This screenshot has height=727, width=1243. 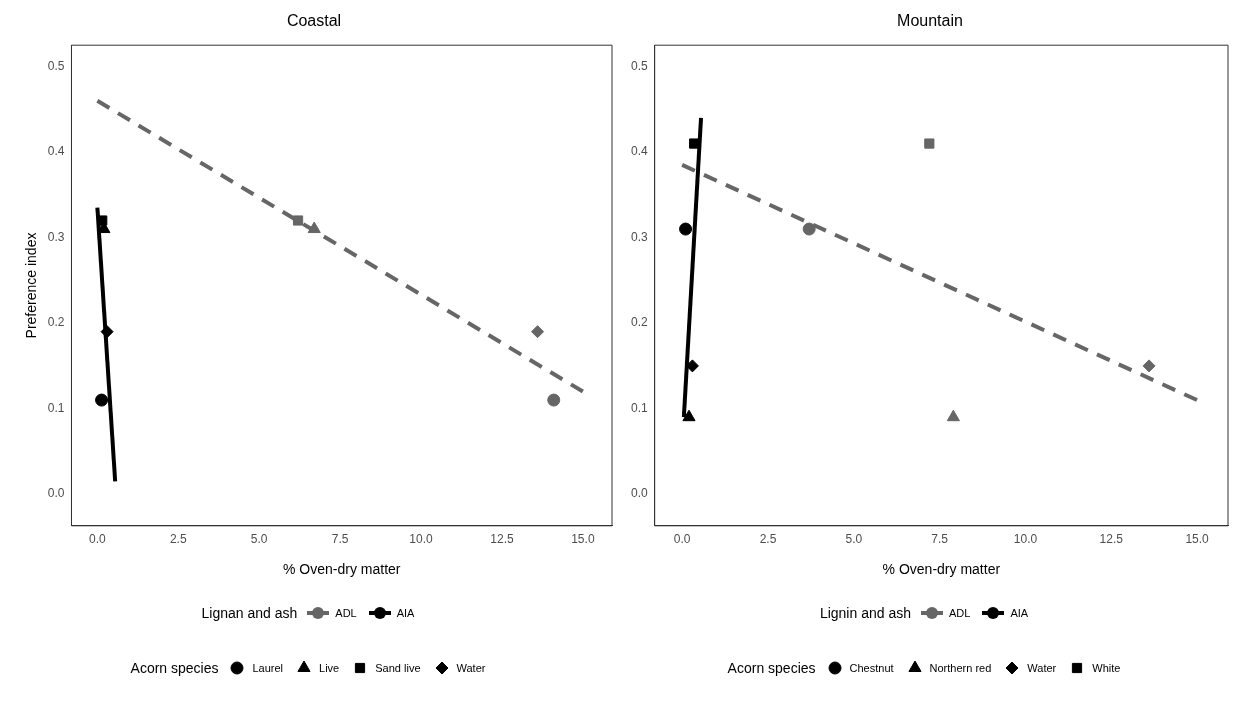 I want to click on legend-label: Live, so click(x=329, y=668).